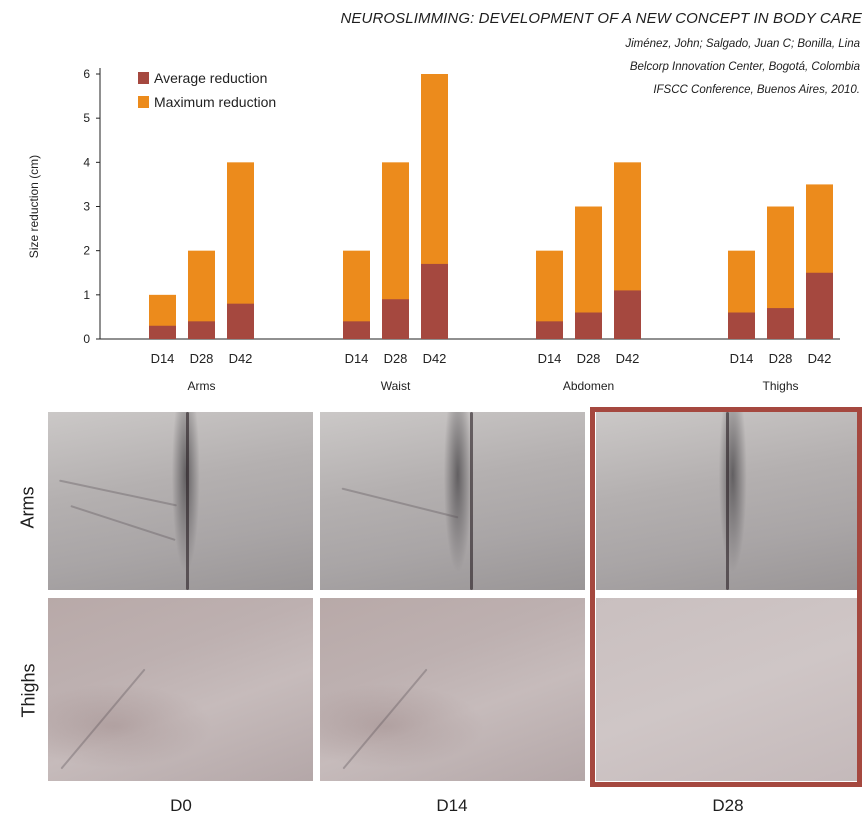 Image resolution: width=868 pixels, height=821 pixels. What do you see at coordinates (741, 325) in the screenshot?
I see `bar-avg-thighs-d14` at bounding box center [741, 325].